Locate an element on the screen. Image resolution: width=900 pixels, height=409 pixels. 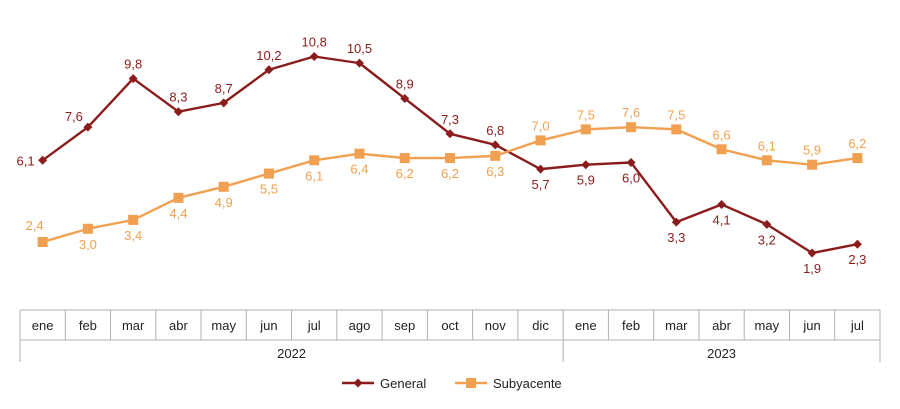
data-label-general: 7,6 is located at coordinates (74, 116).